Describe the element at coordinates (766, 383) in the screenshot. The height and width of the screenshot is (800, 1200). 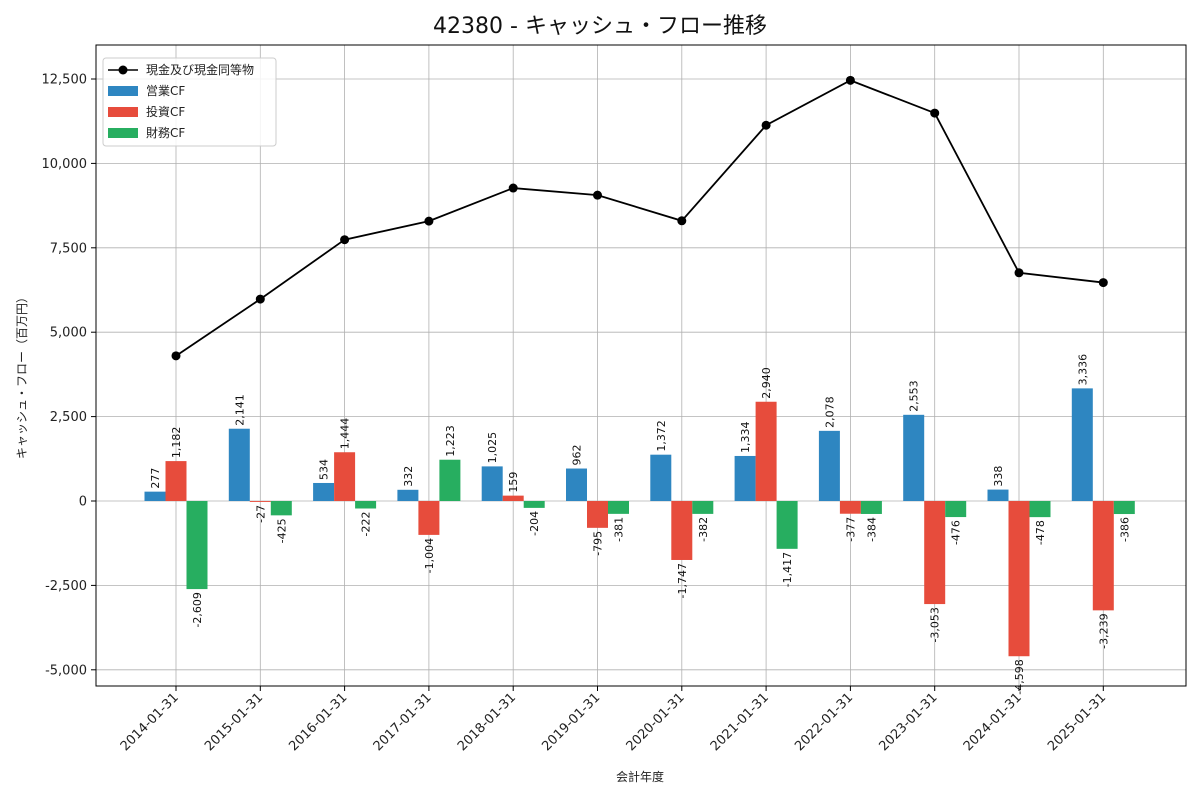
I see `bar-value-label: 2,940` at that location.